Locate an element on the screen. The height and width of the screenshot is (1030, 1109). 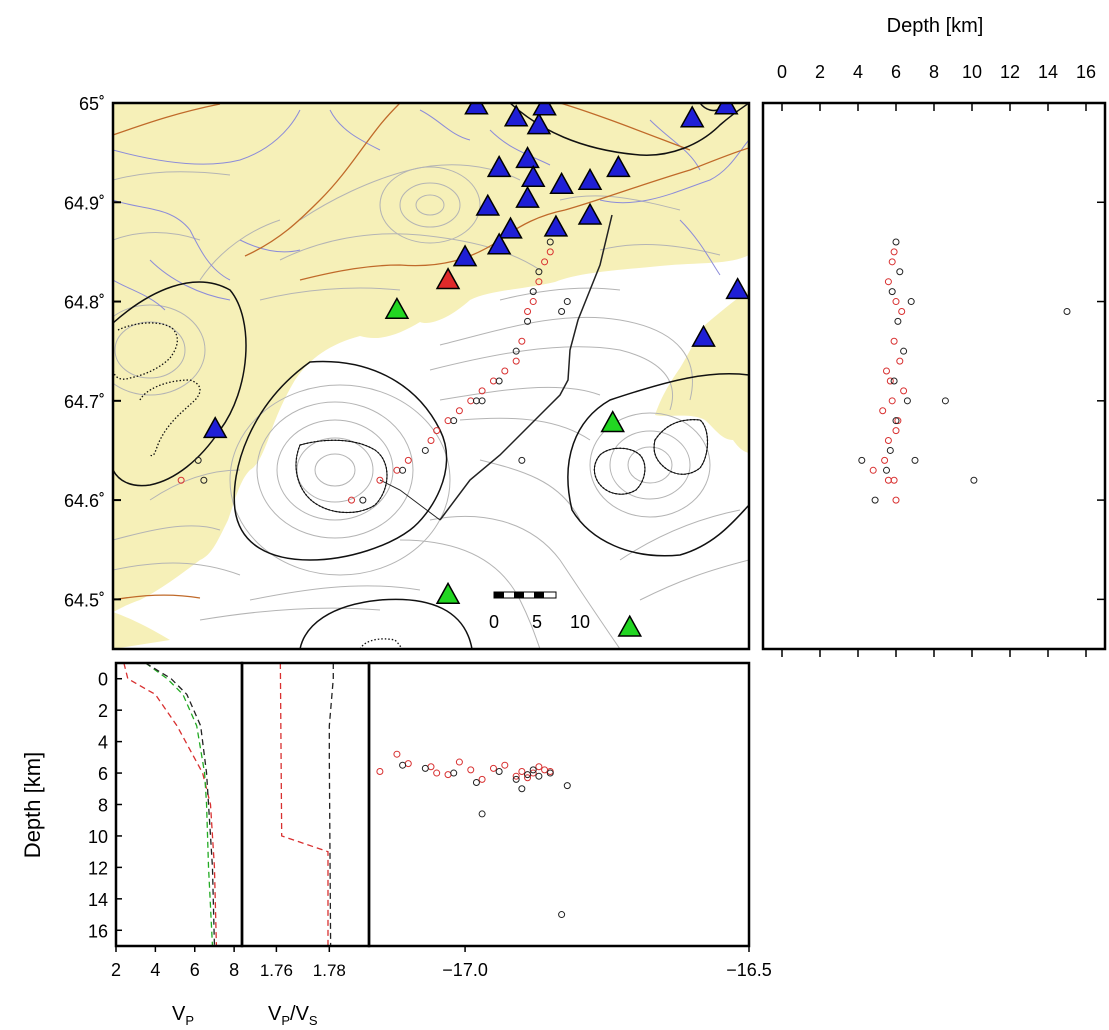
land-east is located at coordinates (702, 371).